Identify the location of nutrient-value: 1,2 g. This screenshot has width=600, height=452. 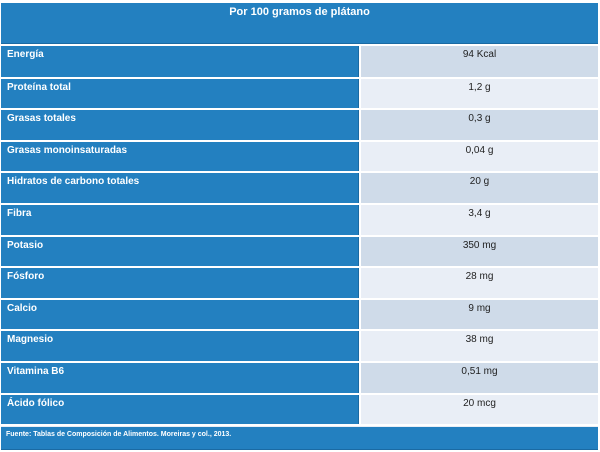
(479, 93).